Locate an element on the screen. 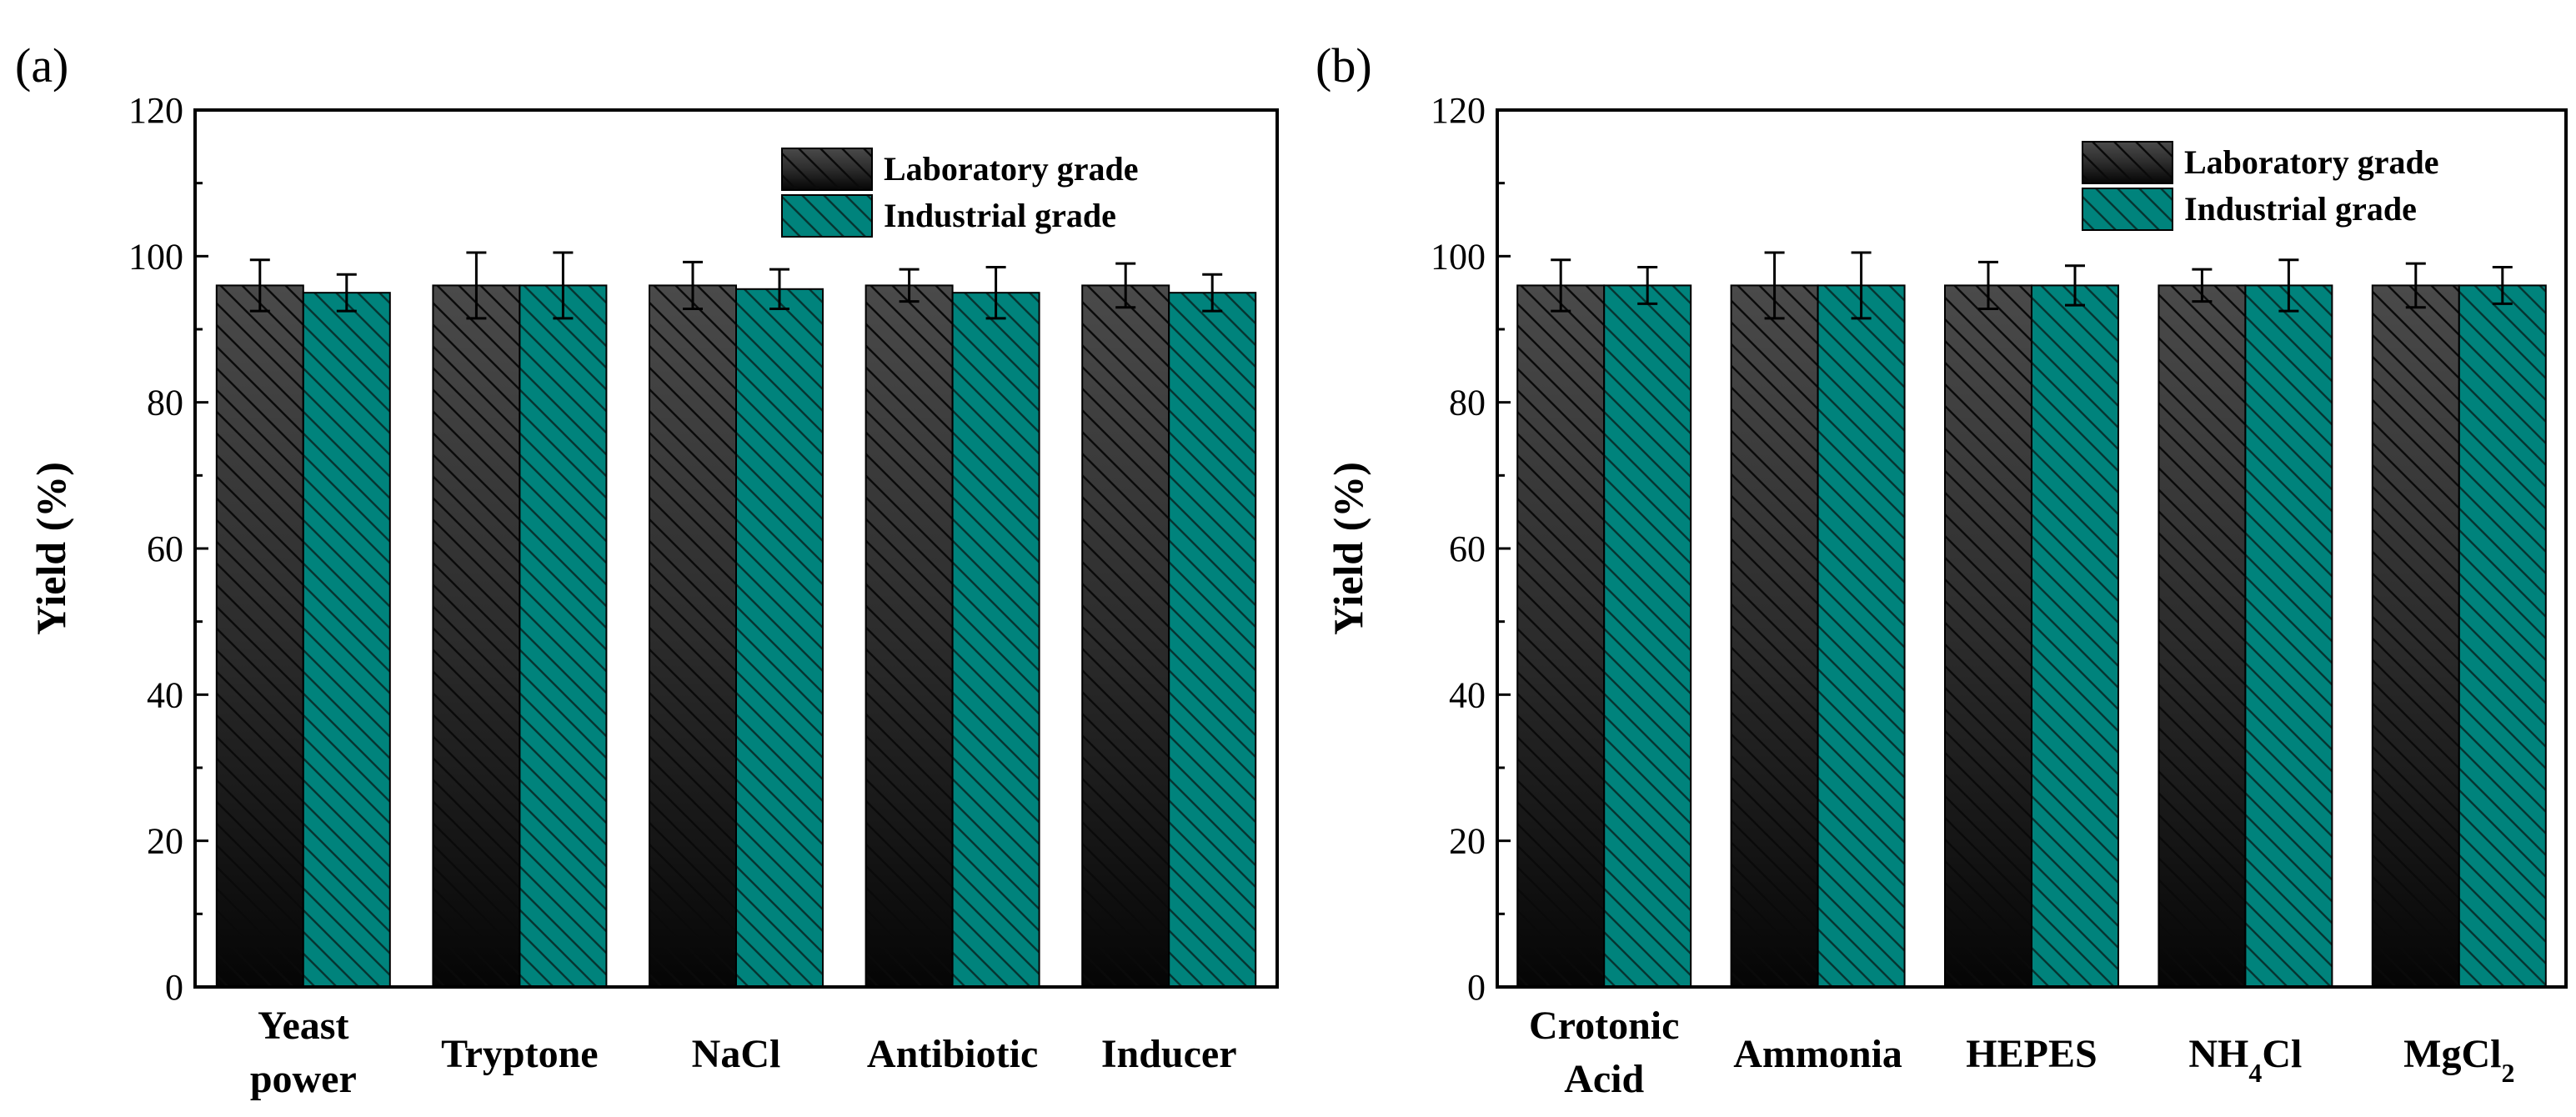 The width and height of the screenshot is (2576, 1117). category-label: Antibiotic is located at coordinates (952, 1054).